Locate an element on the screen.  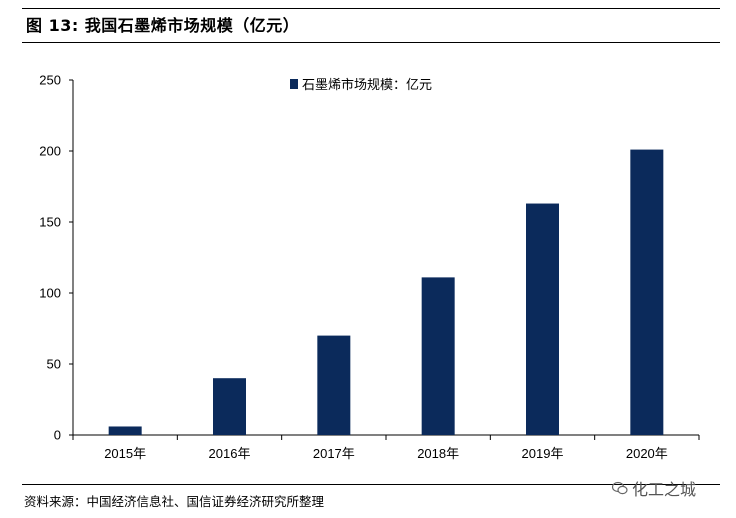
y-tick-label: 50 is located at coordinates (54, 364).